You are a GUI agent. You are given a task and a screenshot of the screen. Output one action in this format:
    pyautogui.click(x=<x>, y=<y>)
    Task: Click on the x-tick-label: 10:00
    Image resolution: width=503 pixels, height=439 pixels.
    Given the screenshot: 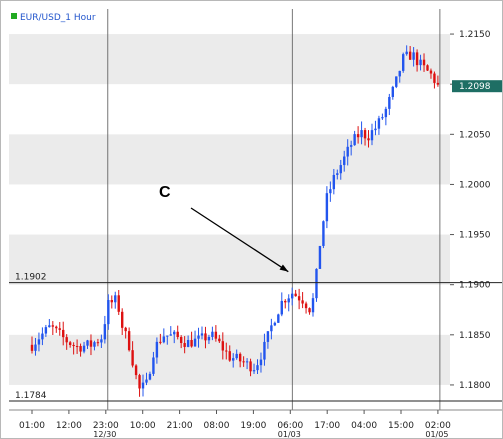 What is the action you would take?
    pyautogui.click(x=143, y=426)
    